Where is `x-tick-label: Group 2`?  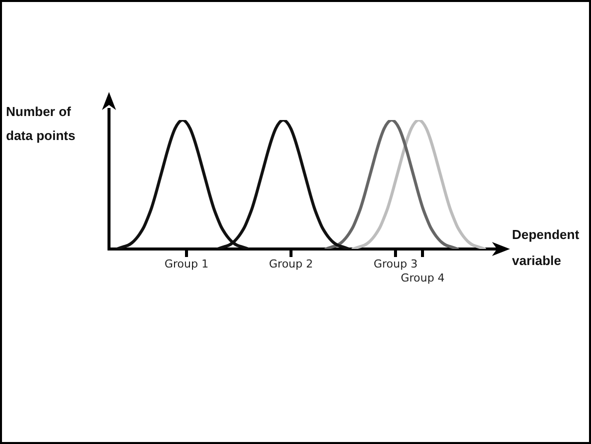
x-tick-label: Group 2 is located at coordinates (291, 263).